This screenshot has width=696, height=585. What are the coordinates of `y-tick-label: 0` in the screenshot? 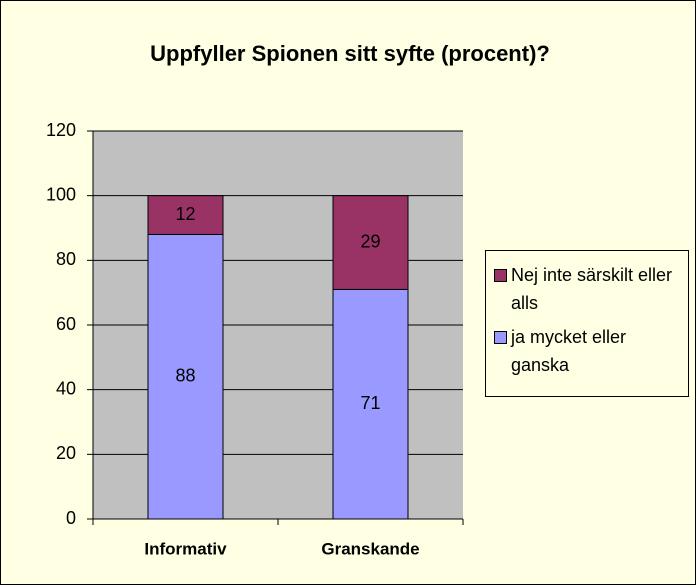 It's located at (71, 518).